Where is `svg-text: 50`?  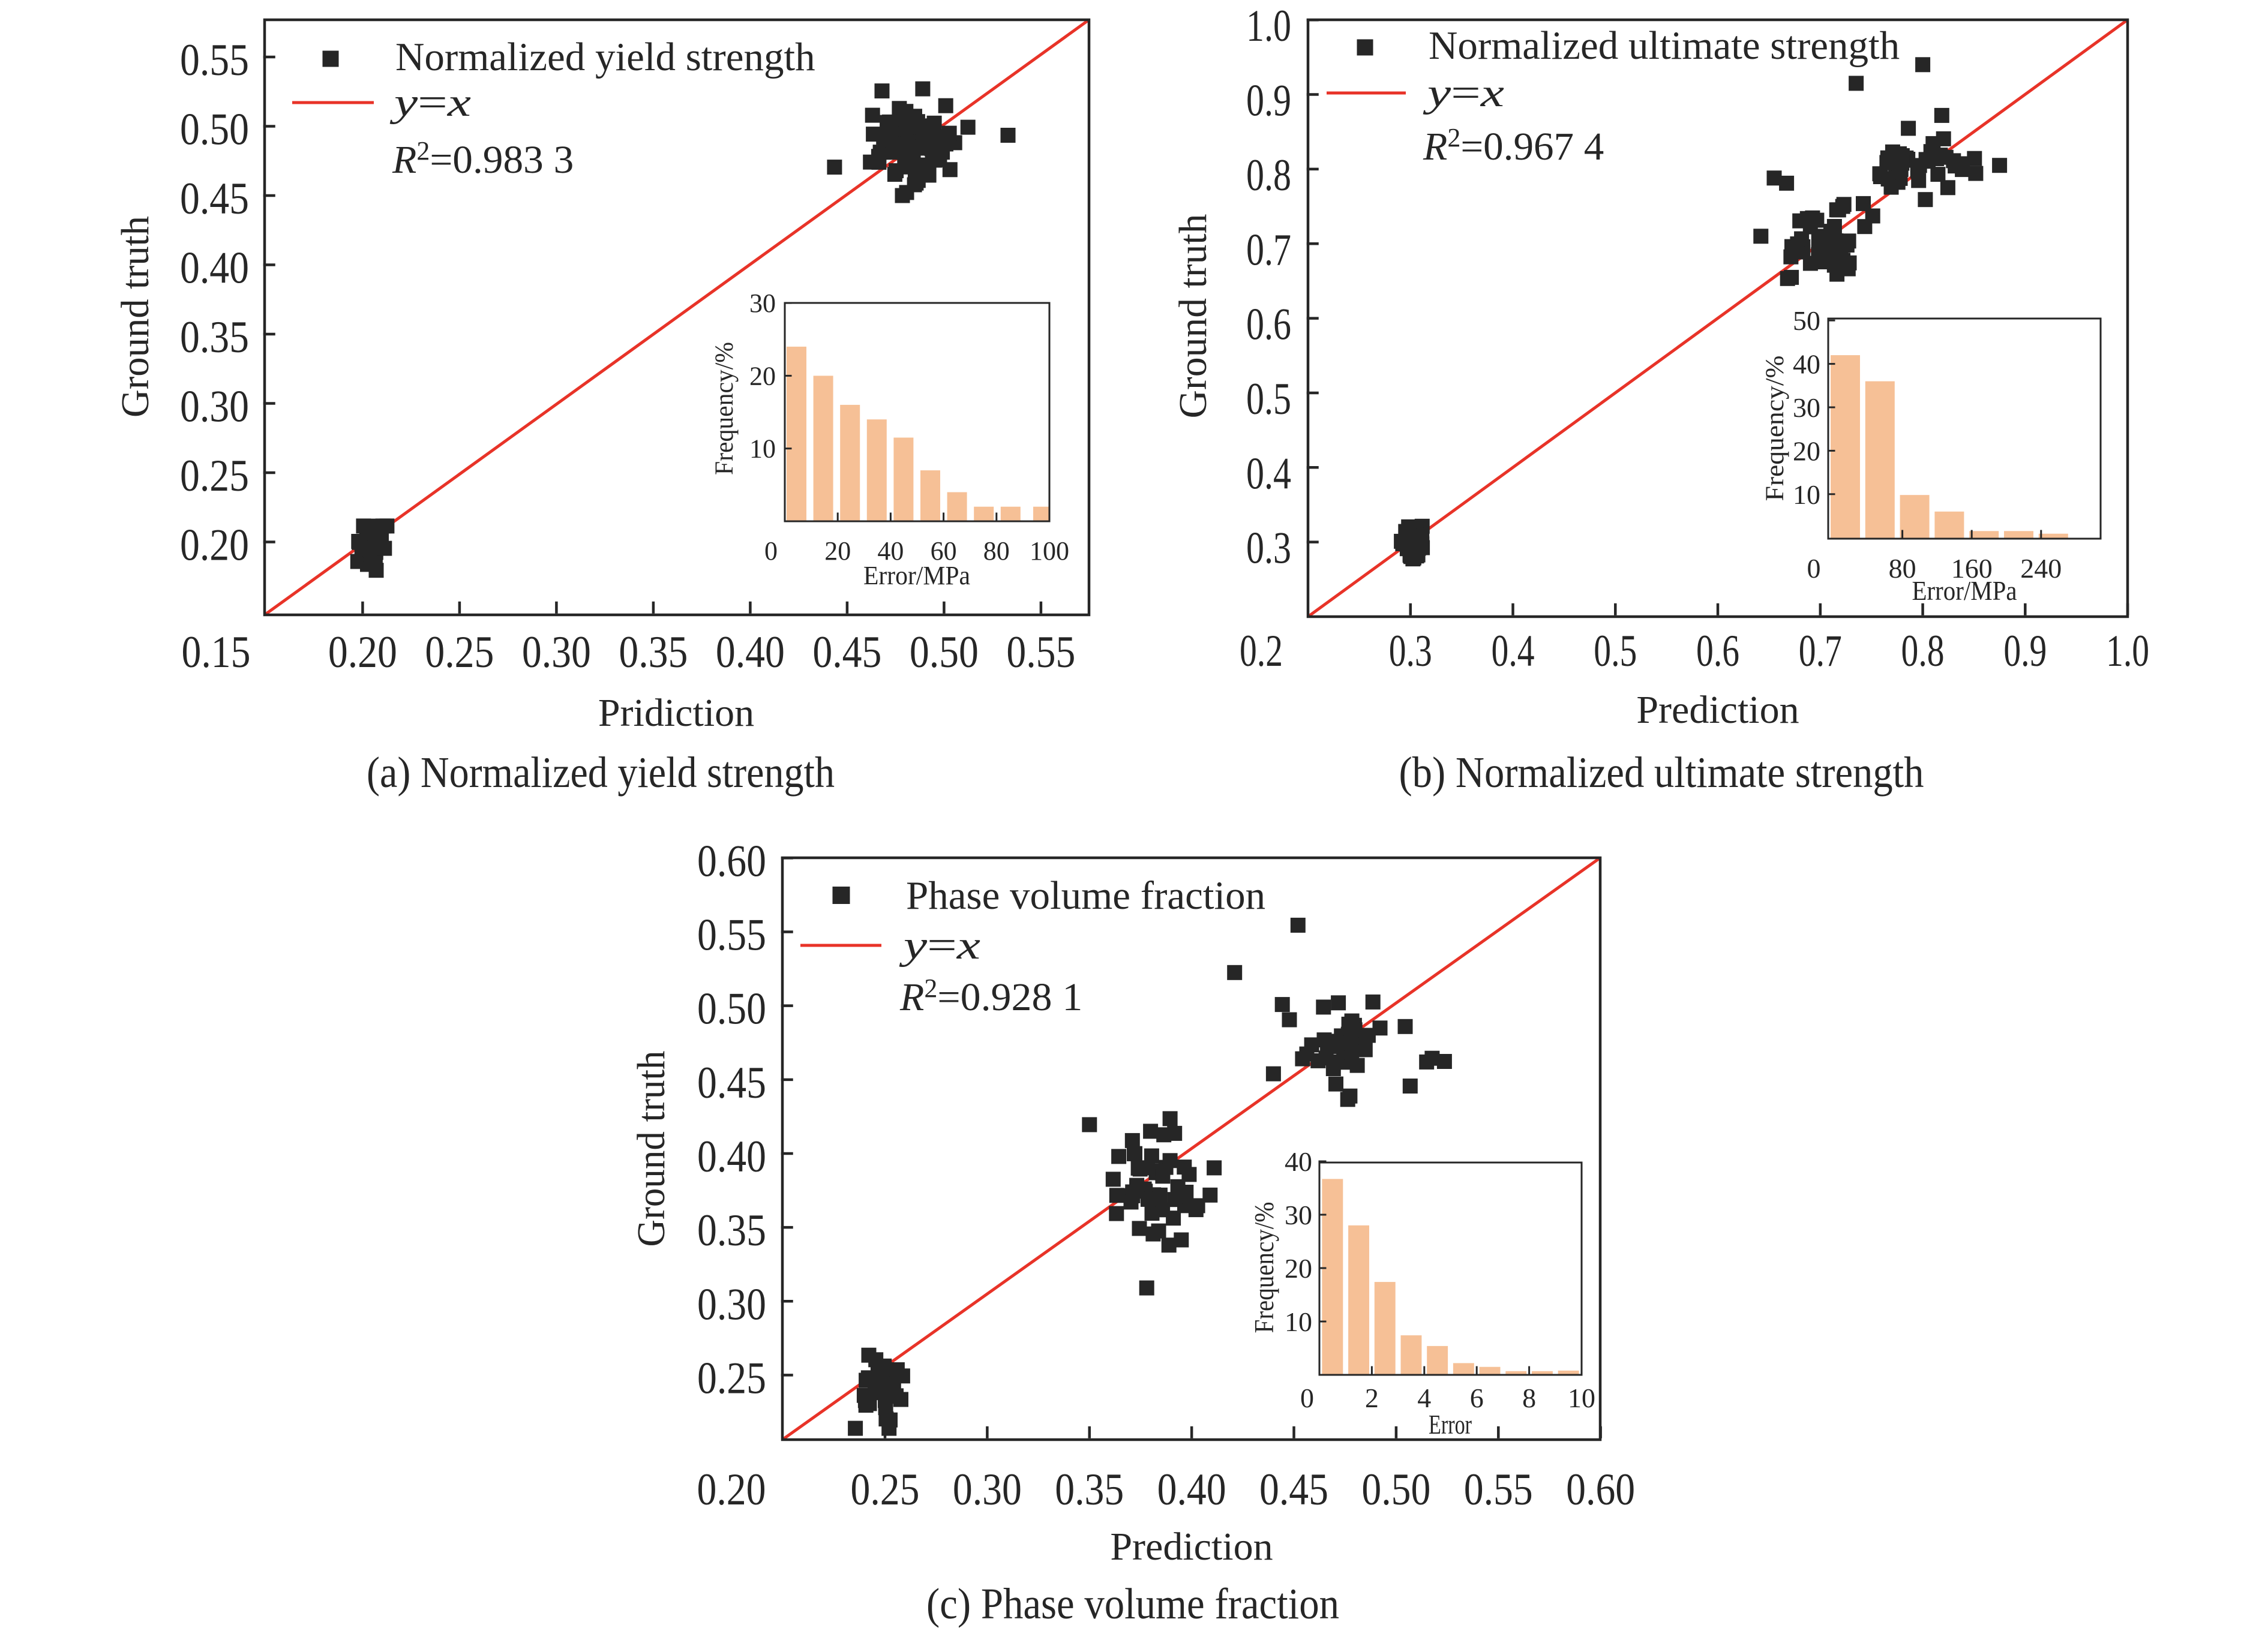 svg-text: 50 is located at coordinates (1806, 320).